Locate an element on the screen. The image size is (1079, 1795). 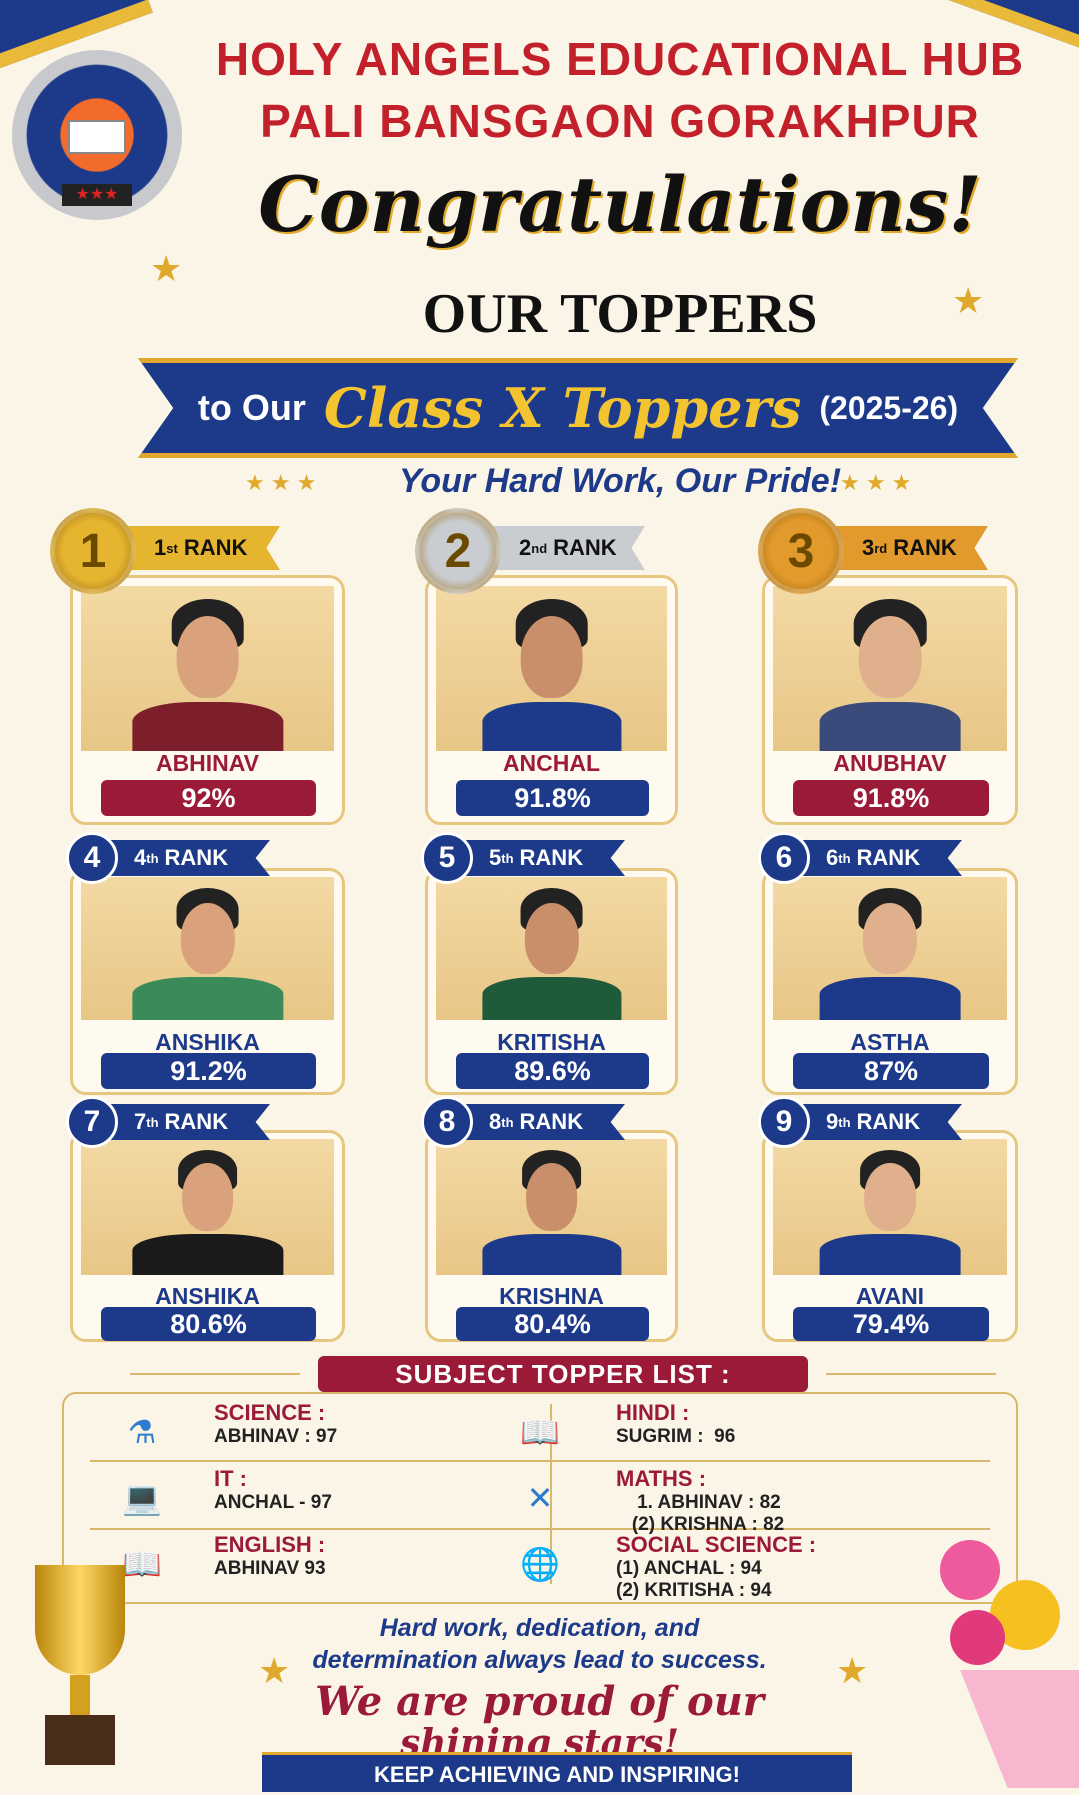
rank-medal-icon: 2 is located at coordinates (458, 551).